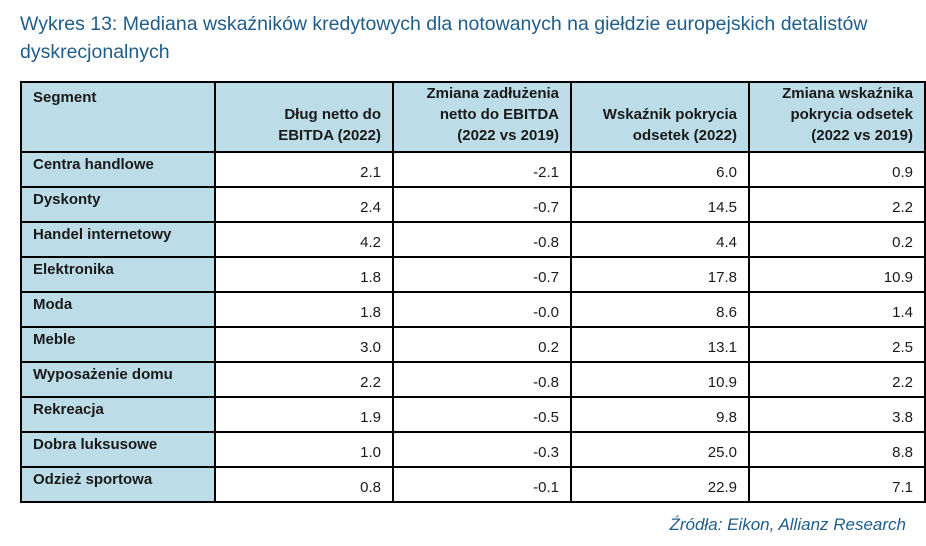  I want to click on value-cell: 9.8, so click(660, 414).